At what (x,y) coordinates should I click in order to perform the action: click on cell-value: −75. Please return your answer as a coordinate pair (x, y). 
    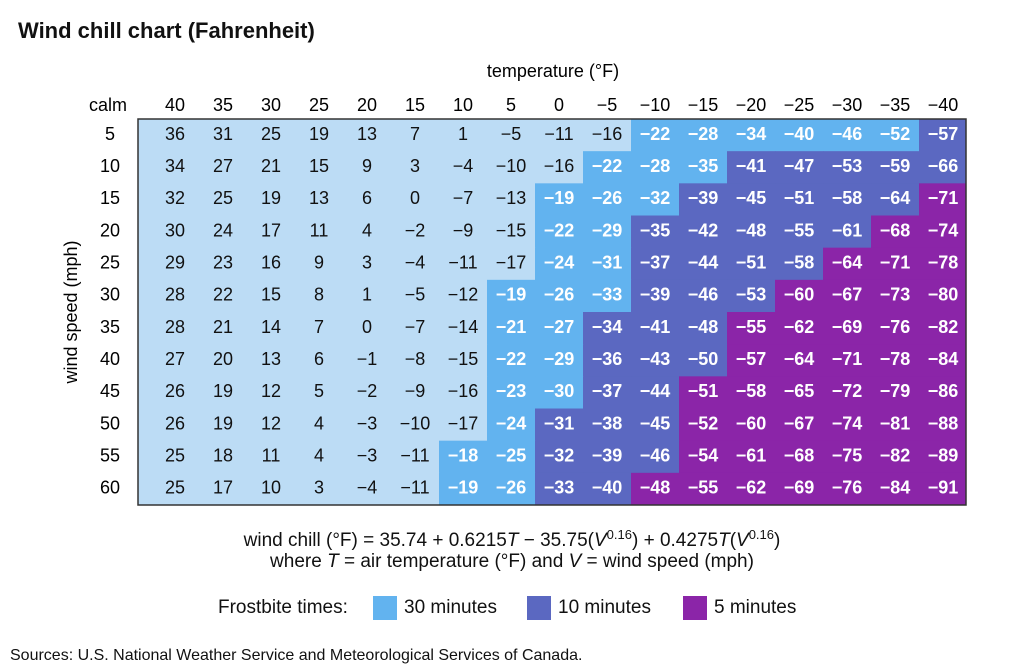
    Looking at the image, I should click on (847, 456).